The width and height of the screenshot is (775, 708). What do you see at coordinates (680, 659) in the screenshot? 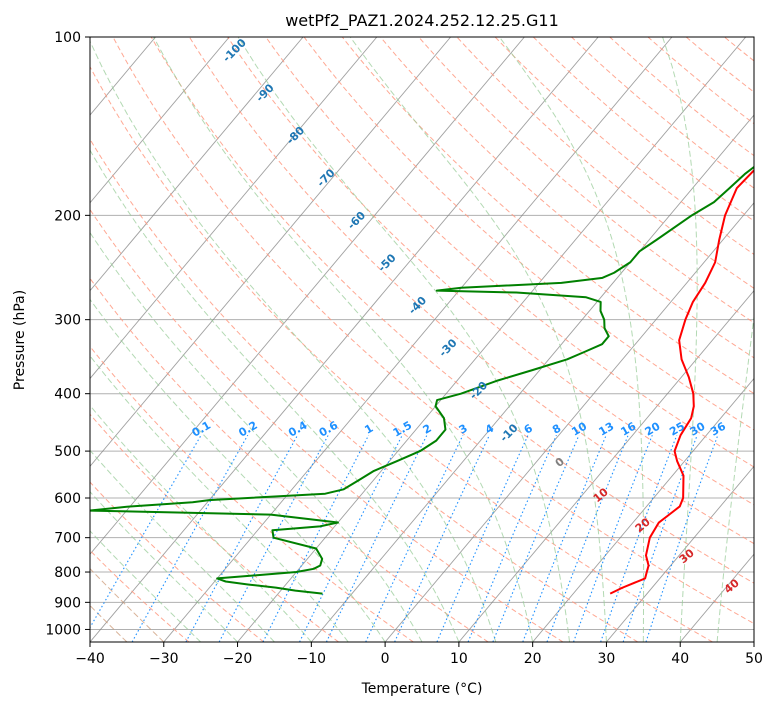
I see `x-tick-label: 40` at bounding box center [680, 659].